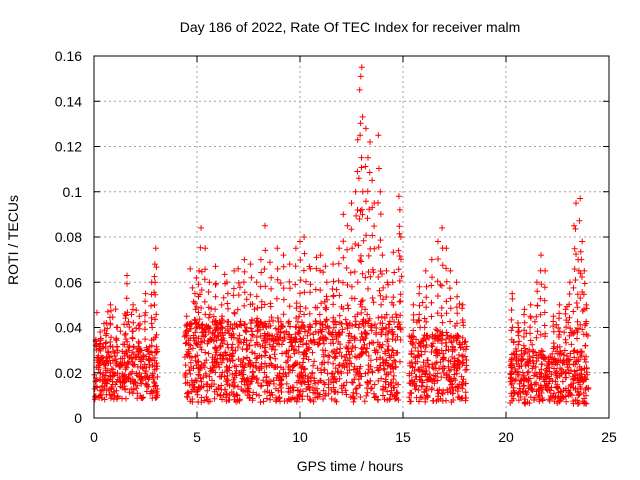  What do you see at coordinates (506, 437) in the screenshot?
I see `x-tick-label: 20` at bounding box center [506, 437].